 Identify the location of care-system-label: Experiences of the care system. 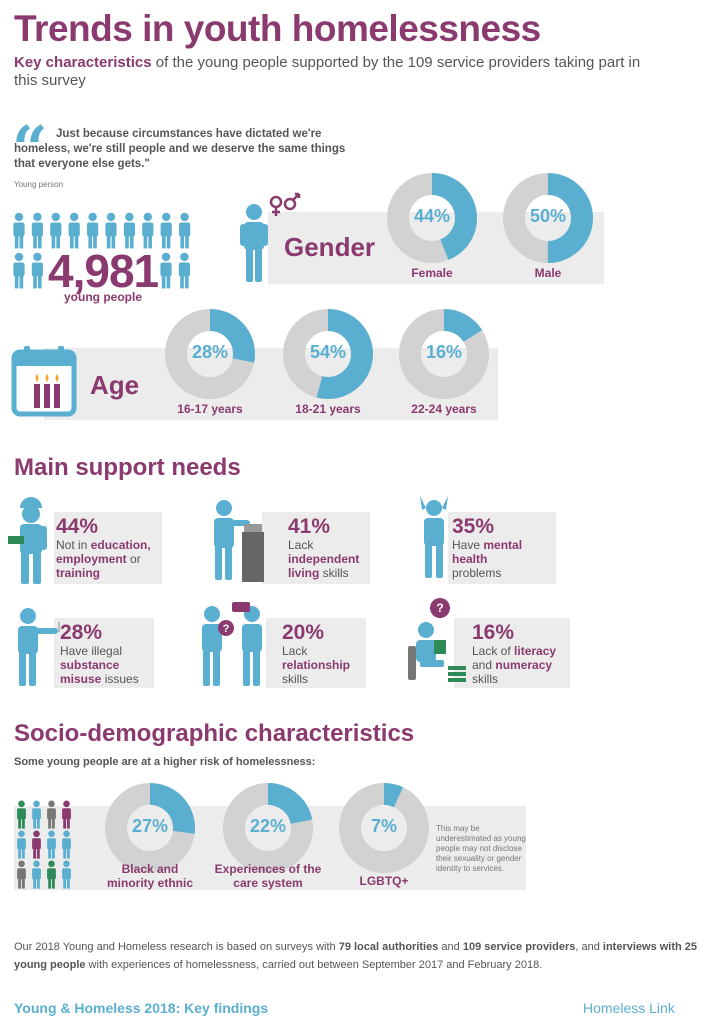
(268, 876).